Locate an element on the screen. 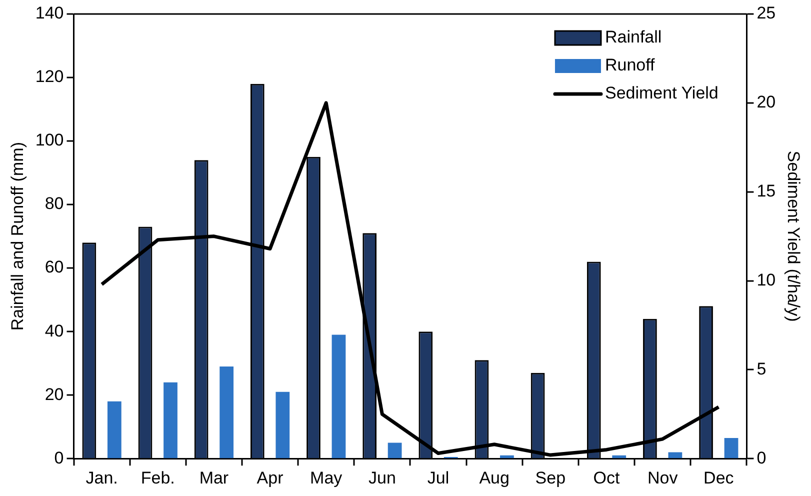 This screenshot has width=811, height=496. y2-tick-label: 15 is located at coordinates (766, 191).